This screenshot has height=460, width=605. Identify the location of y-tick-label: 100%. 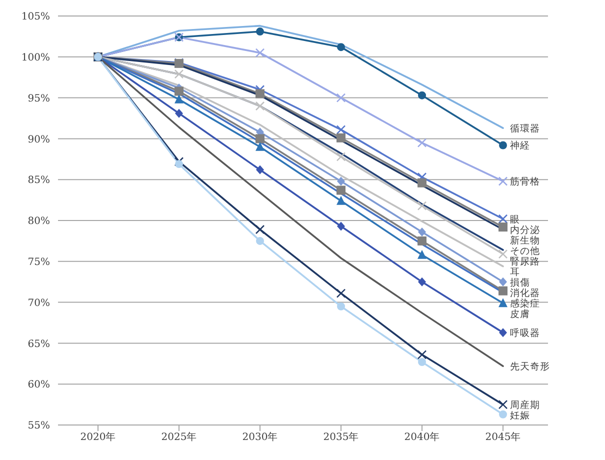
(35, 58).